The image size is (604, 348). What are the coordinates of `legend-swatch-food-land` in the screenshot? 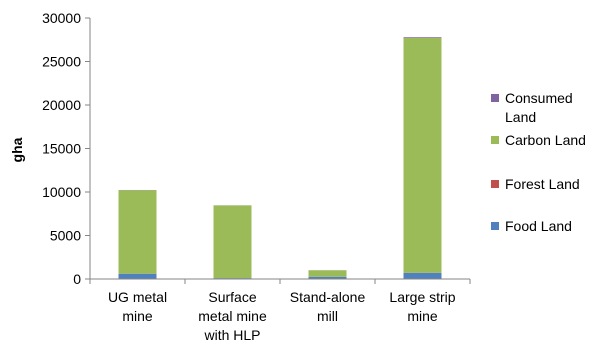 It's located at (495, 226).